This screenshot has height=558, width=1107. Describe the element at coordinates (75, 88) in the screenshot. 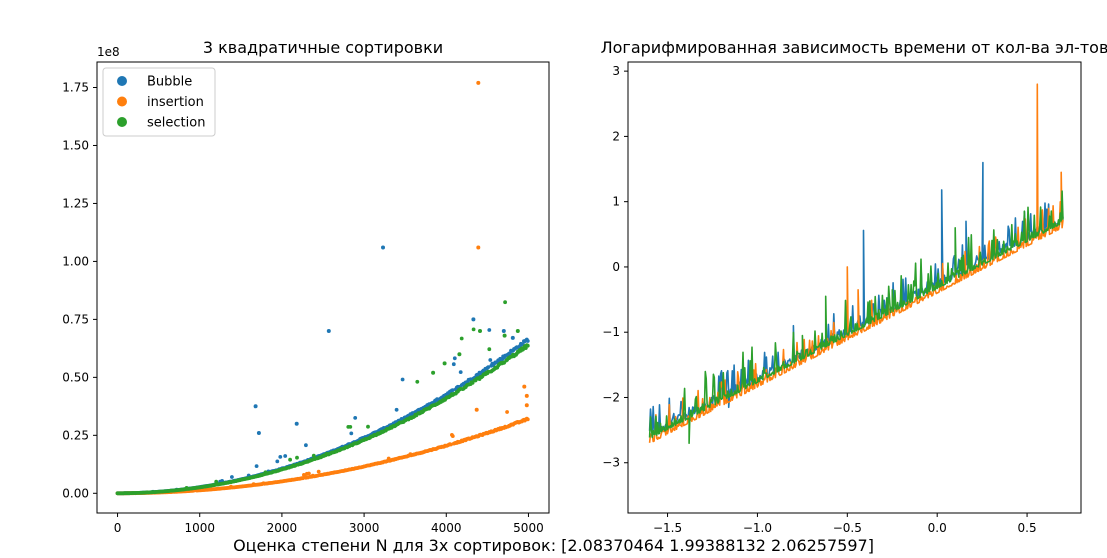

I see `y-tick-label: 1.75` at that location.